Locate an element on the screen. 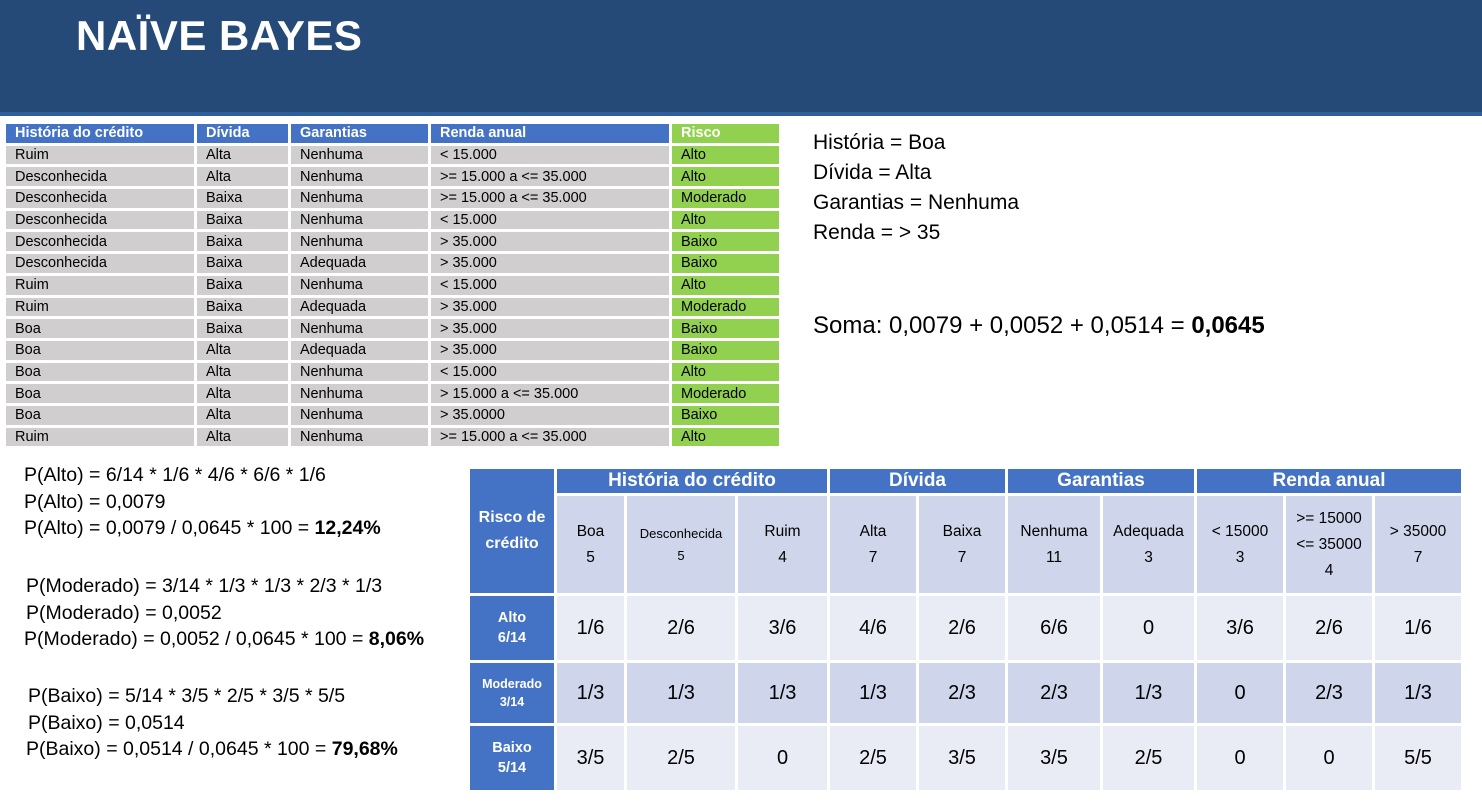 Image resolution: width=1482 pixels, height=805 pixels. calc-line: P(Alto) = 6/14 * 1/6 * 4/6 * 6/6 * 1/6 is located at coordinates (175, 475).